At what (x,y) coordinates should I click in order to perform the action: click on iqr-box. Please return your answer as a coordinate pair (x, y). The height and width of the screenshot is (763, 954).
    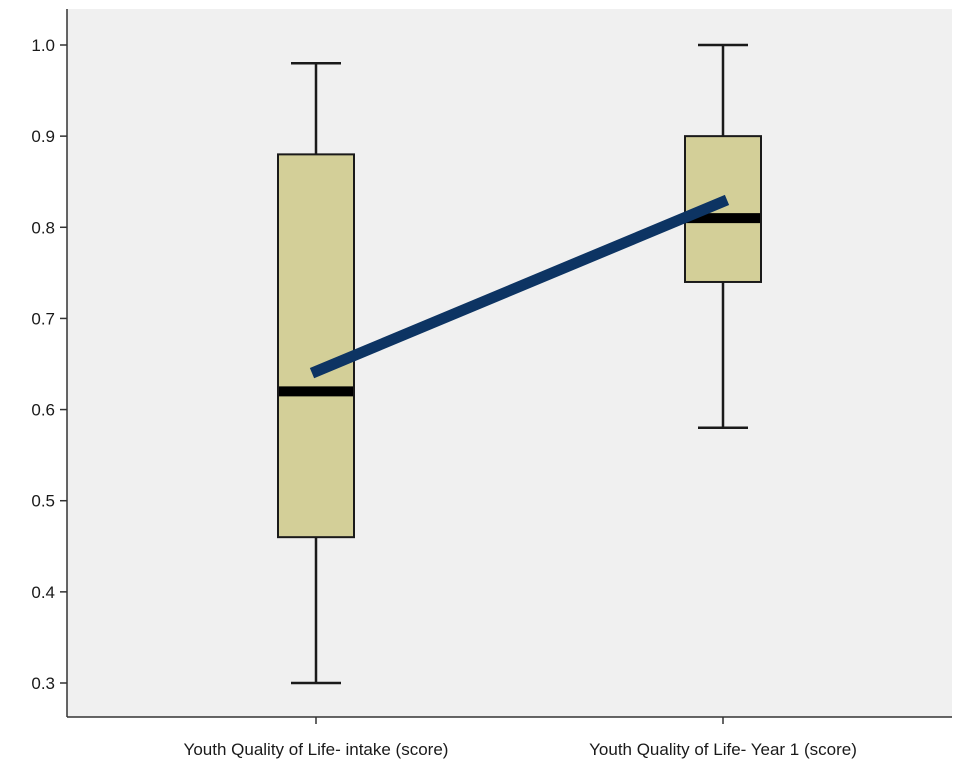
    Looking at the image, I should click on (316, 346).